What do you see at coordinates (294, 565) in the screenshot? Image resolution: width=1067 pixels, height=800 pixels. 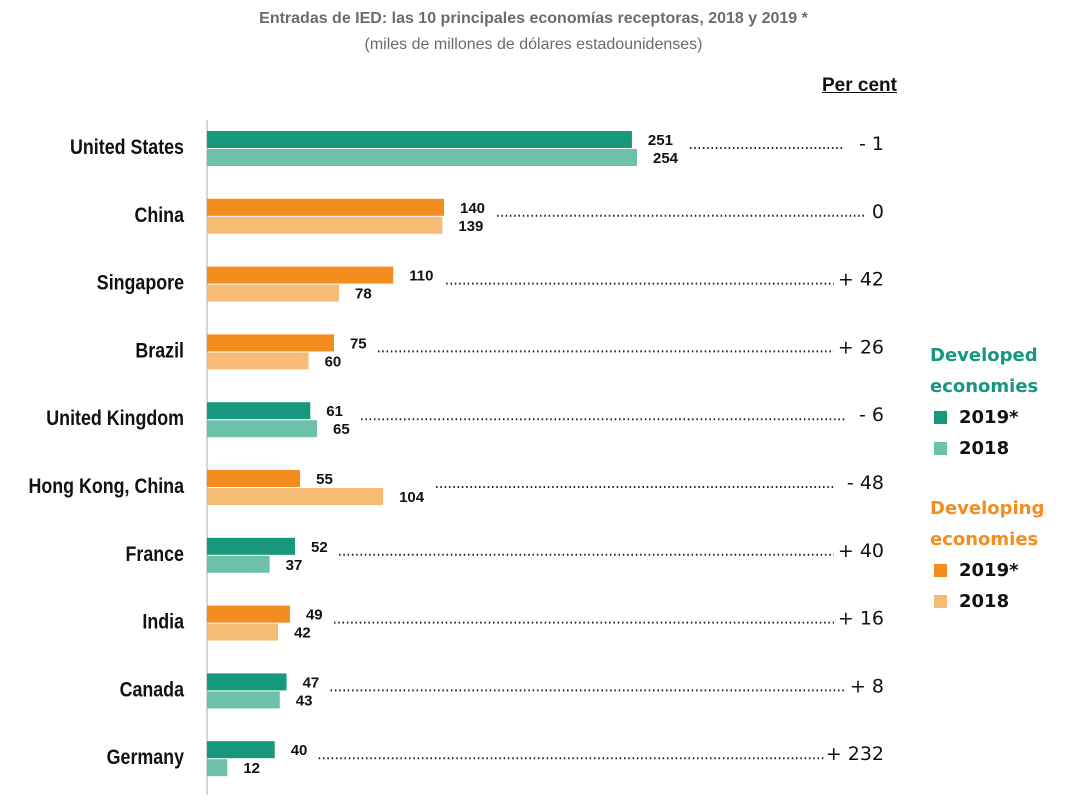 I see `value-label-2018-france: 37` at bounding box center [294, 565].